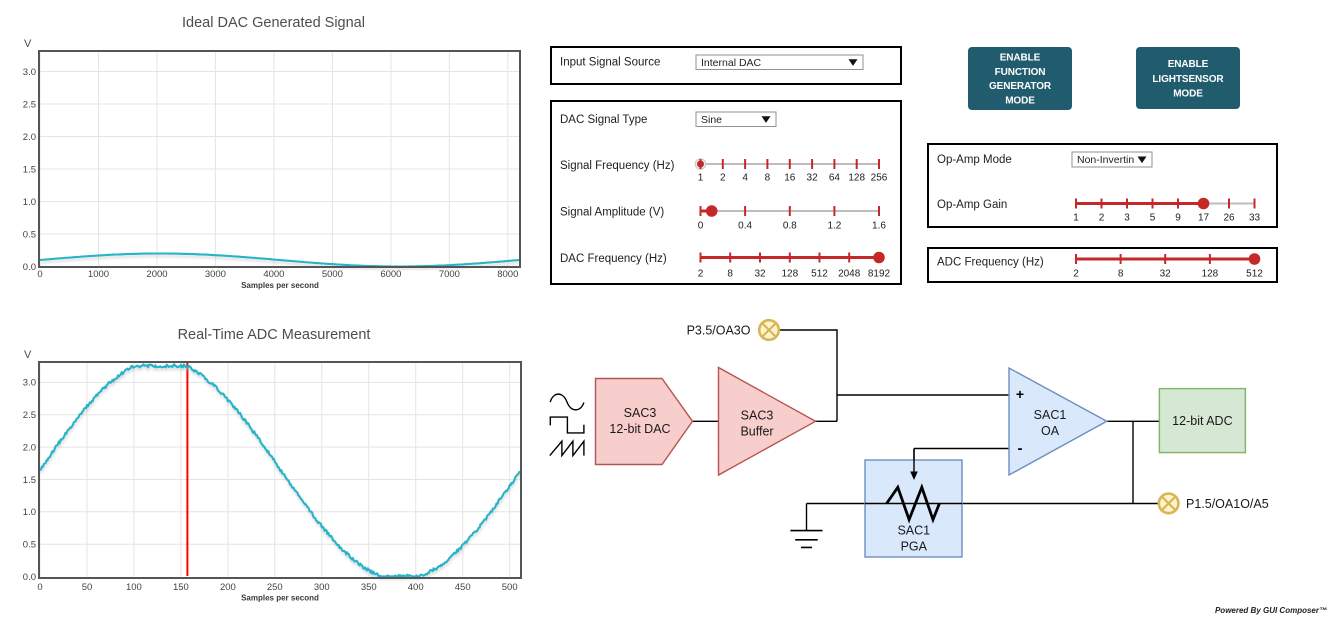 The image size is (1331, 618). Describe the element at coordinates (29, 577) in the screenshot. I see `svg-text: 0.0` at that location.